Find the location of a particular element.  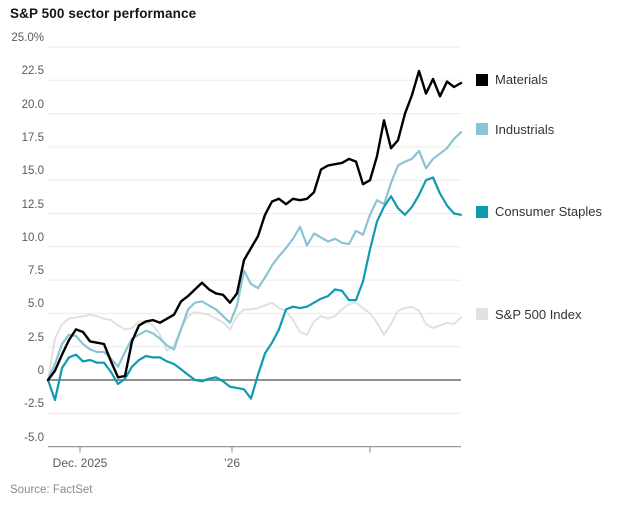

y-axis-tick-label: 7.5 is located at coordinates (36, 271).